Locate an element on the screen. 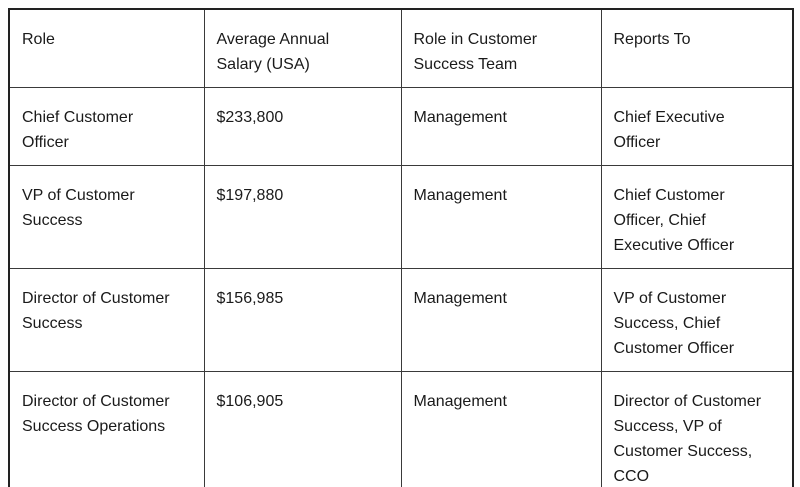 The width and height of the screenshot is (800, 487). cell-text: VP of Customer Success is located at coordinates (78, 208).